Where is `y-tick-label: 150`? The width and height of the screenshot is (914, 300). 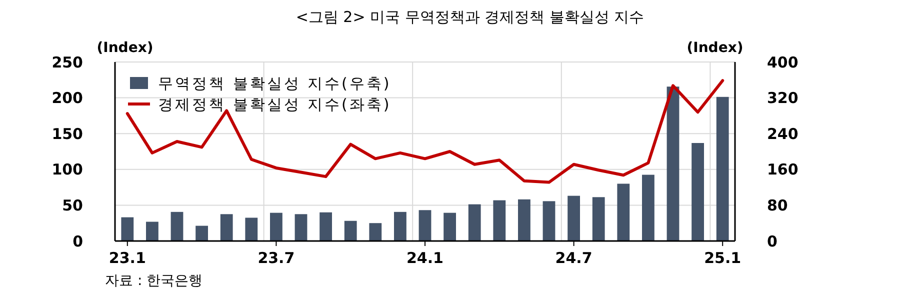
y-tick-label: 150 is located at coordinates (67, 133).